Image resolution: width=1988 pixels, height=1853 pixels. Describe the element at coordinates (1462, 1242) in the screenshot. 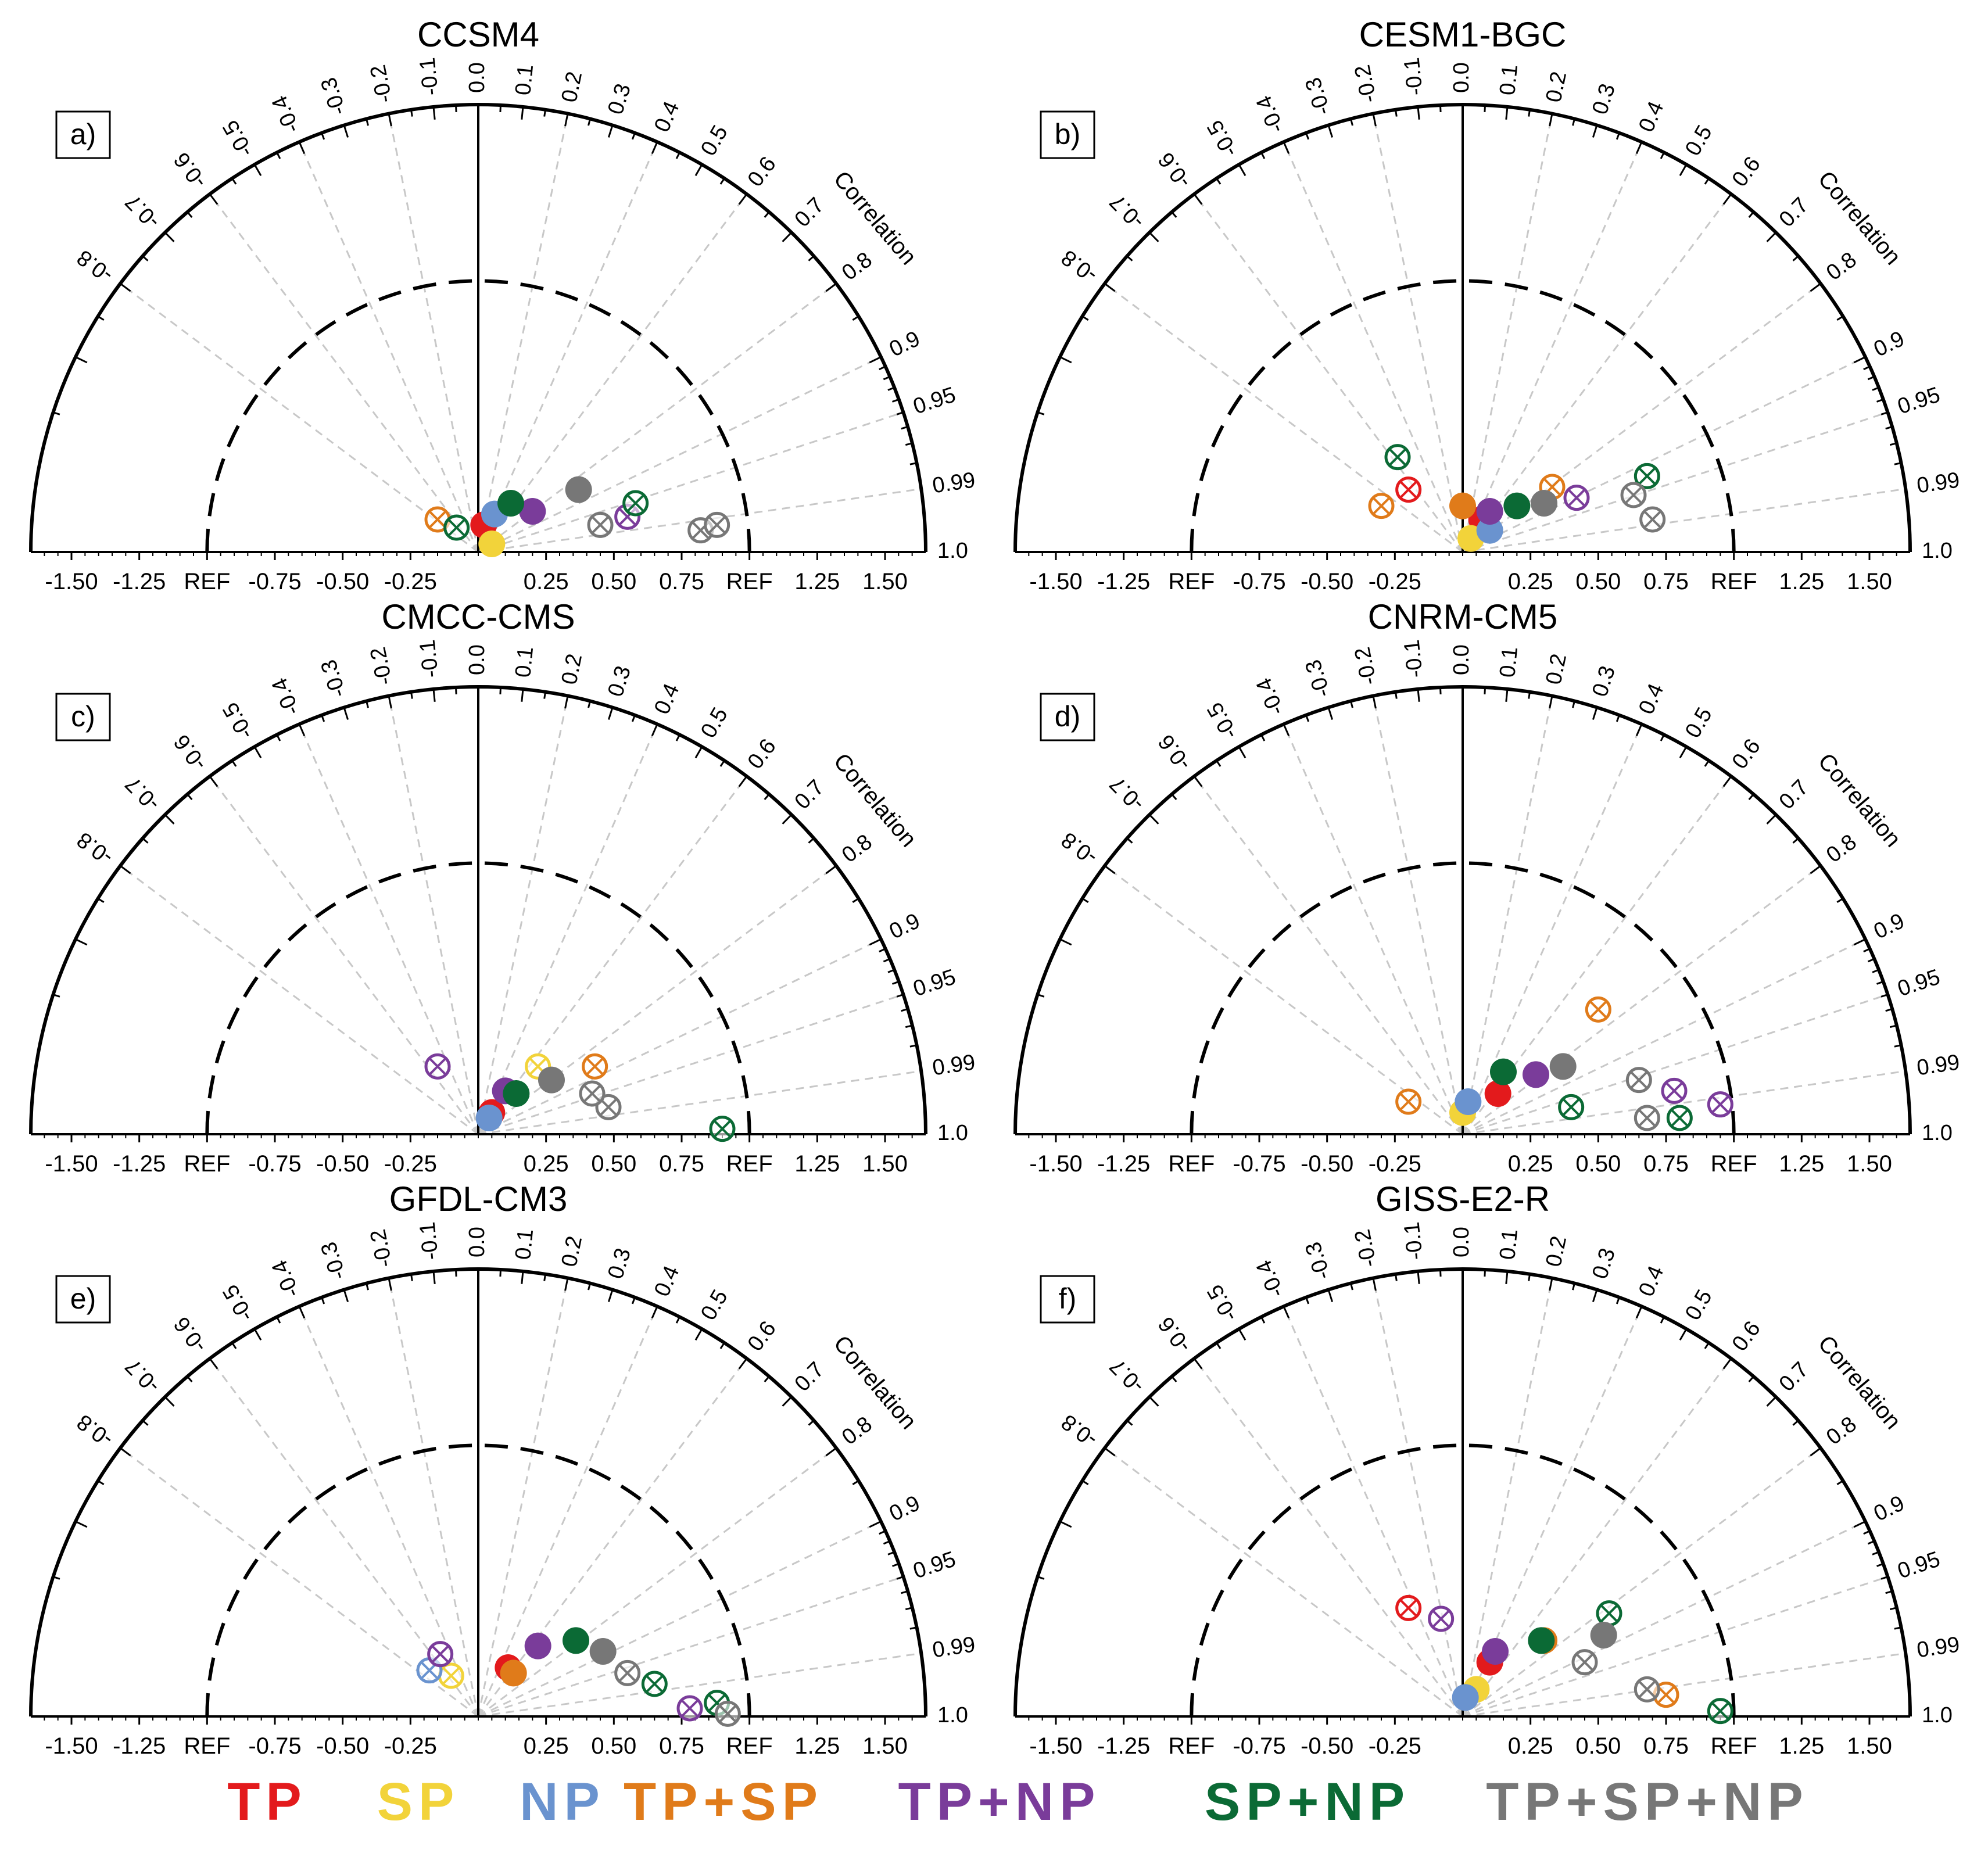

I see `correlation-tick-label: 0.0` at that location.